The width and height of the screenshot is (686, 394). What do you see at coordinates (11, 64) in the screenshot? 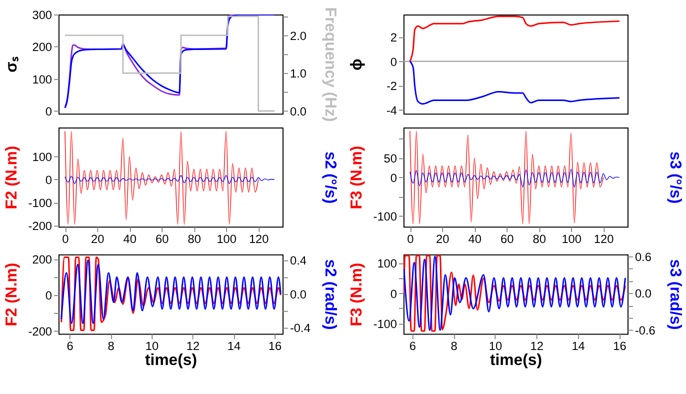
I see `y-axis-title: σₛ` at bounding box center [11, 64].